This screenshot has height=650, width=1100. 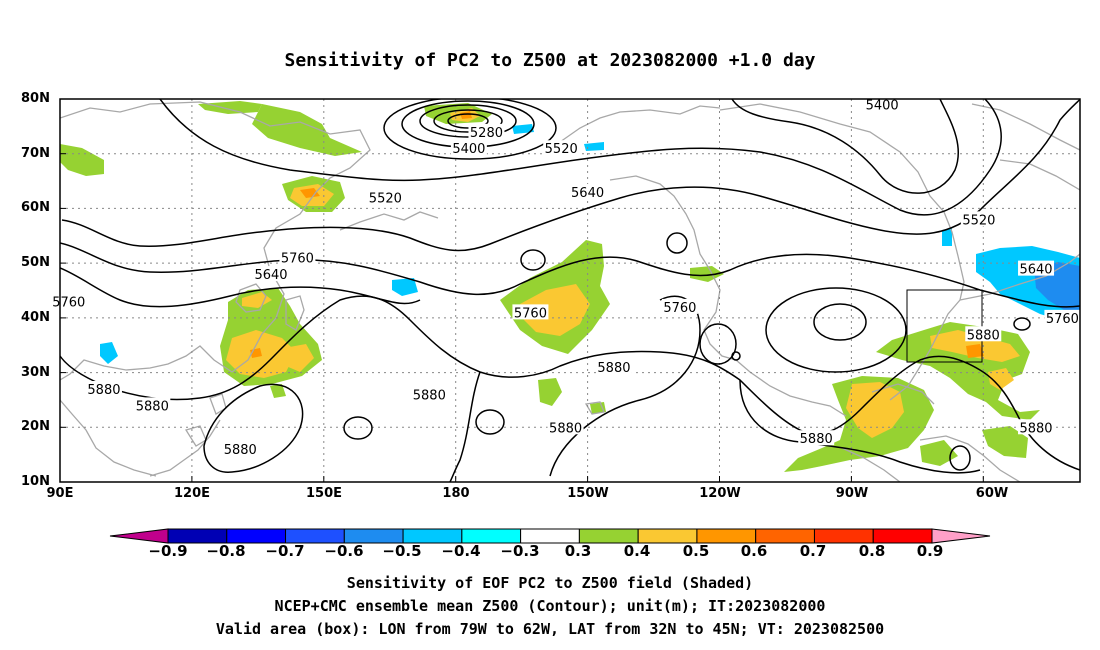 I want to click on colorbar, so click(x=550, y=536).